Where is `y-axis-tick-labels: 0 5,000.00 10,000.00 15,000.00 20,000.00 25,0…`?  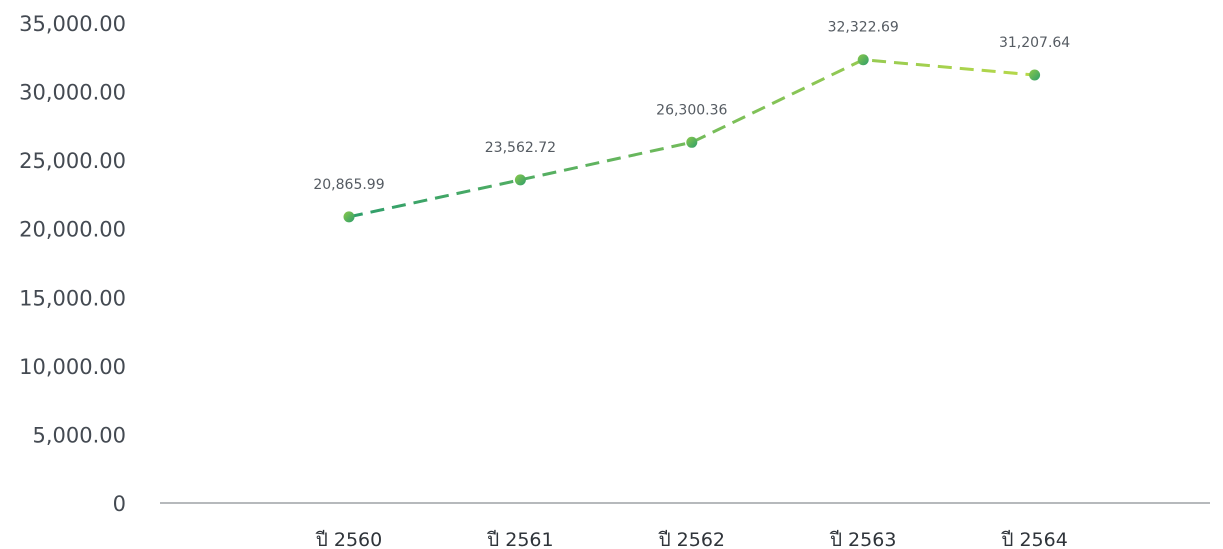
y-axis-tick-labels: 0 5,000.00 10,000.00 15,000.00 20,000.00 25,0… is located at coordinates (72, 264).